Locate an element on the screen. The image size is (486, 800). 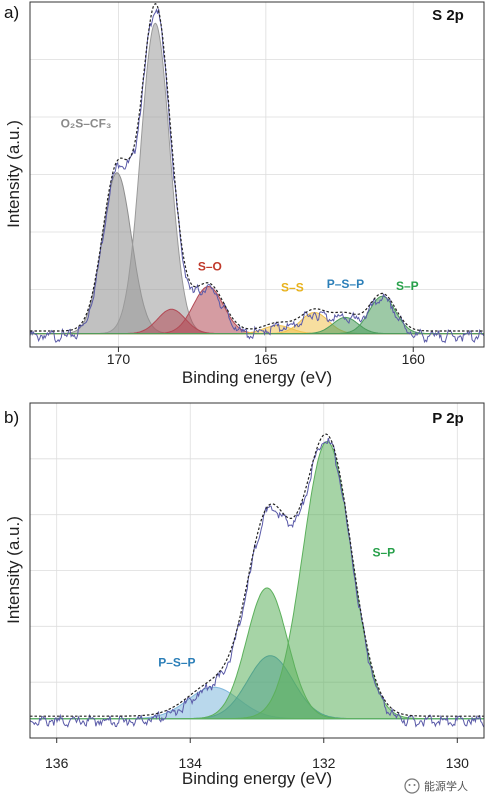
x-axis-ticks: 136 134 132 130 is located at coordinates (257, 754).